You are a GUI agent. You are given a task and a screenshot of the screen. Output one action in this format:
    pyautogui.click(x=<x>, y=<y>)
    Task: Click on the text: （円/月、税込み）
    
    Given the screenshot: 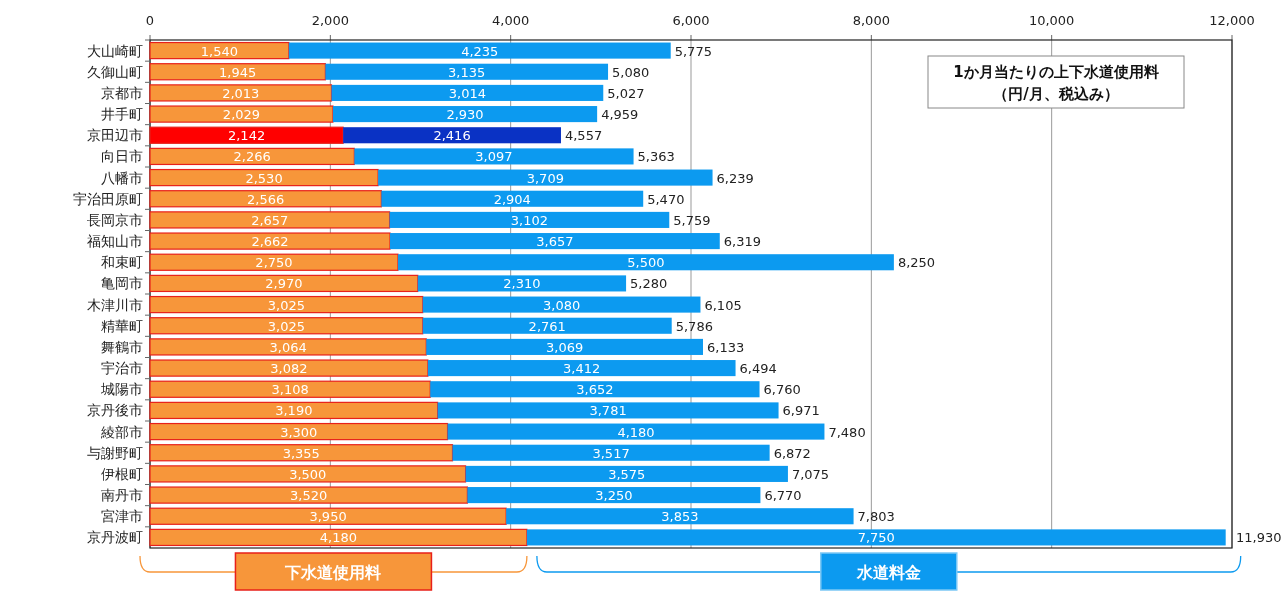 What is the action you would take?
    pyautogui.click(x=1056, y=94)
    